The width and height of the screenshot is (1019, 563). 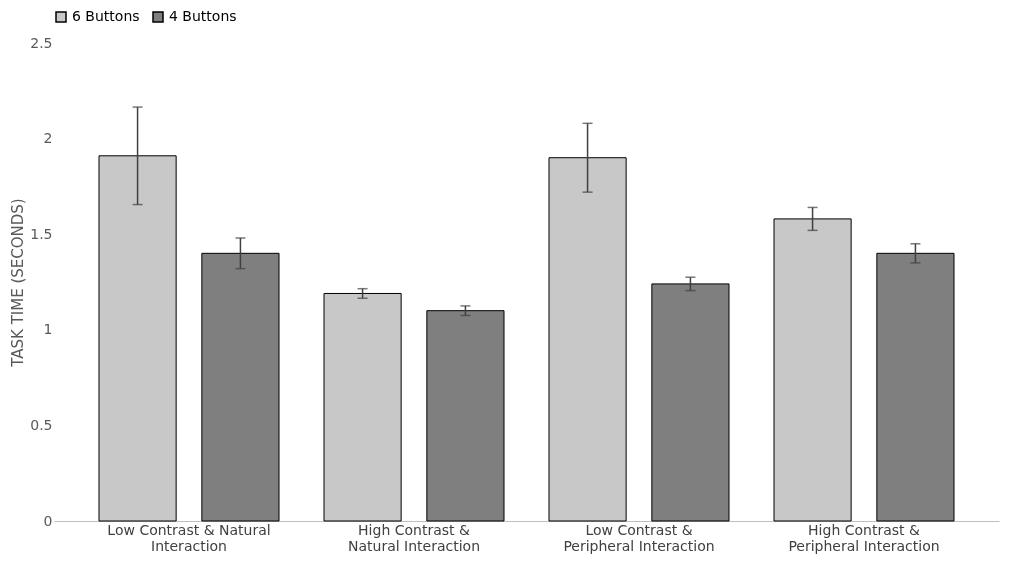 I want to click on legend-label: 6 Buttons, so click(x=106, y=16).